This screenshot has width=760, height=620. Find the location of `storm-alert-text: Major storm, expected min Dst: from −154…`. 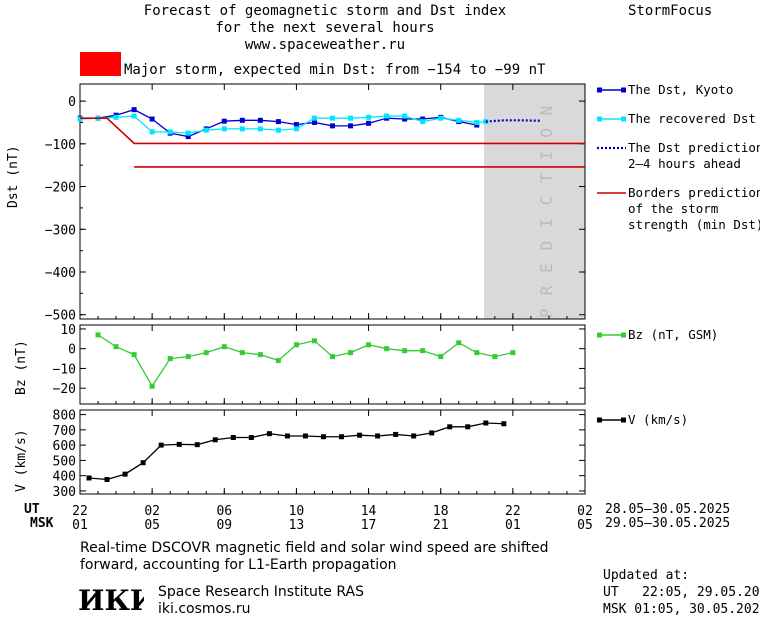

storm-alert-text: Major storm, expected min Dst: from −154… is located at coordinates (335, 70).